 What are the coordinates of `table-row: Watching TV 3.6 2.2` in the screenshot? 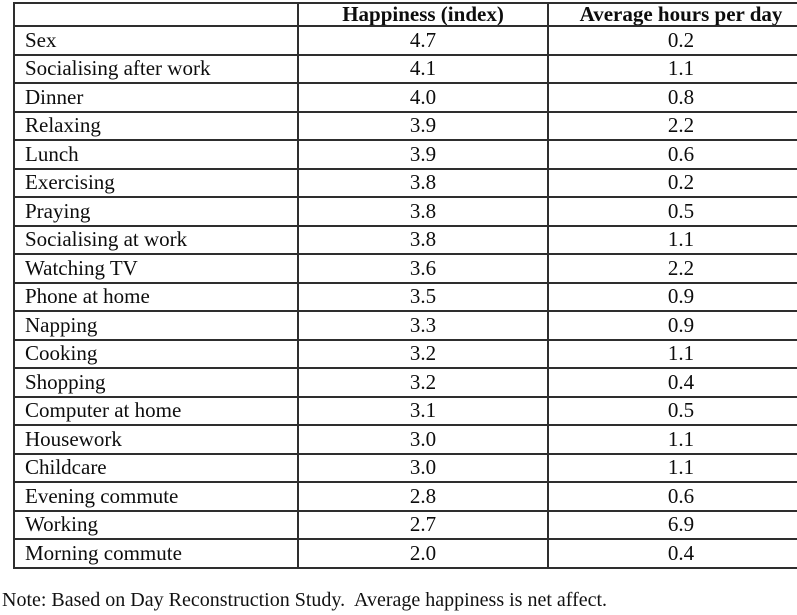 It's located at (405, 268).